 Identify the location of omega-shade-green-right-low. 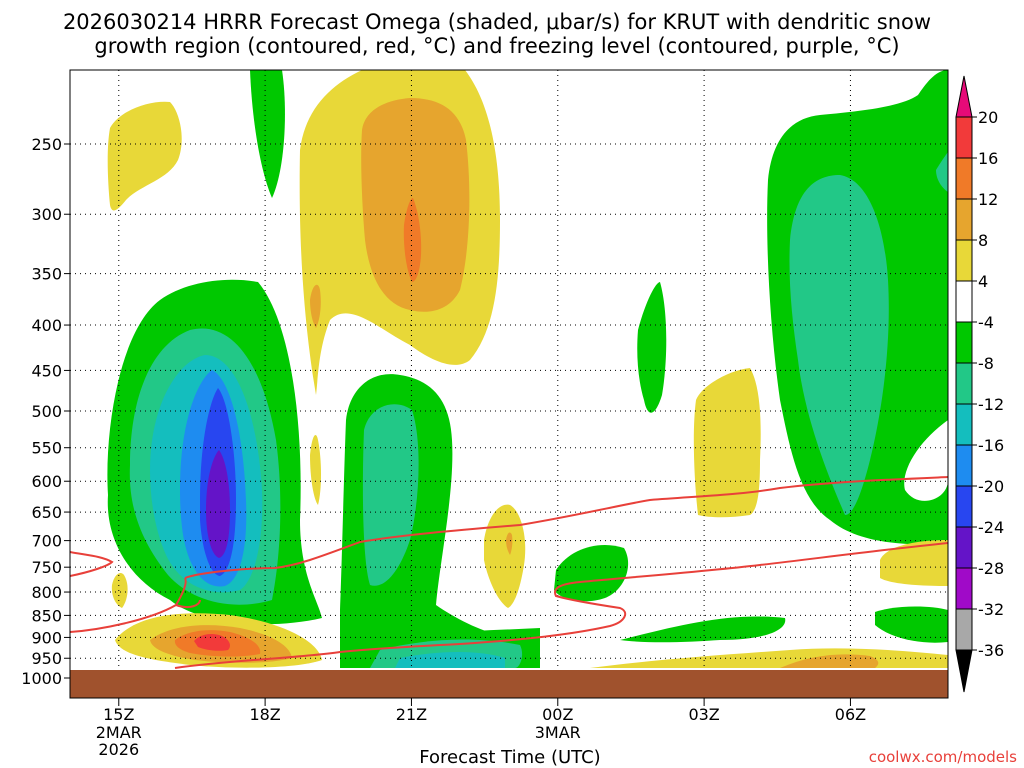
(591, 573).